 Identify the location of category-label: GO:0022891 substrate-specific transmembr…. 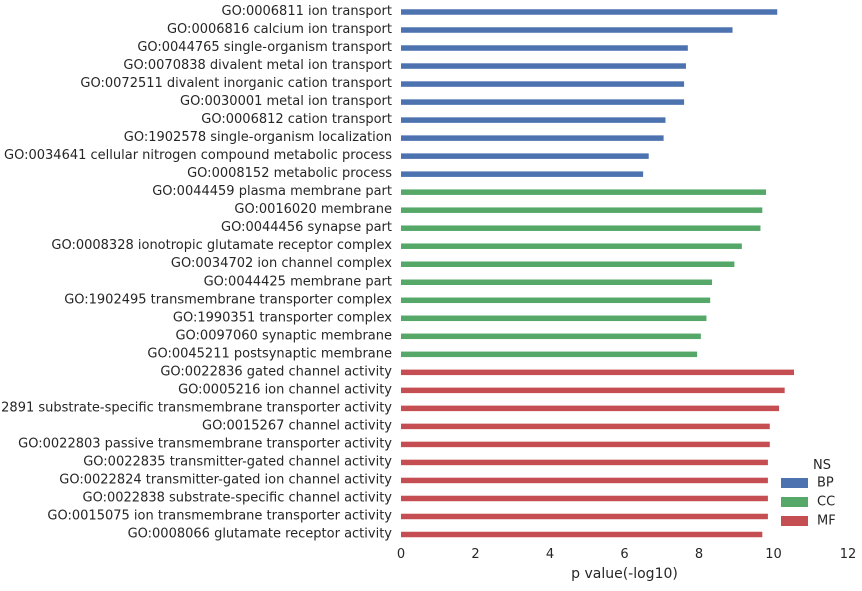
(196, 407).